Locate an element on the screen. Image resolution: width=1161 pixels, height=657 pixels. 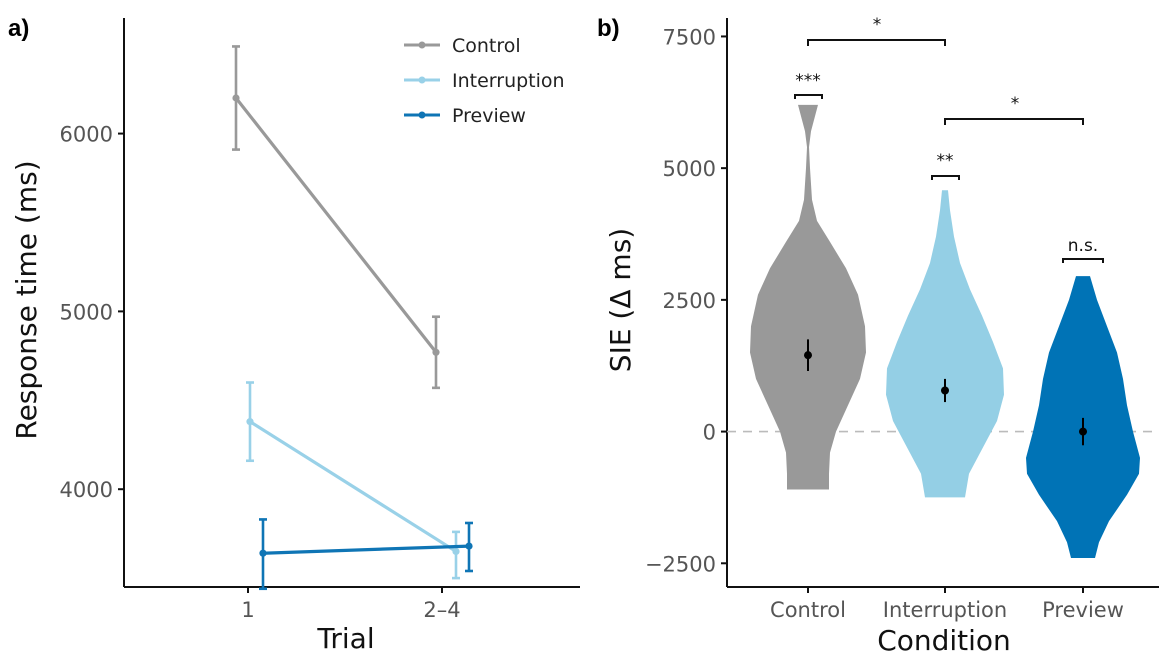
significance-annotations: *** ** n.s. * * is located at coordinates (949, 139).